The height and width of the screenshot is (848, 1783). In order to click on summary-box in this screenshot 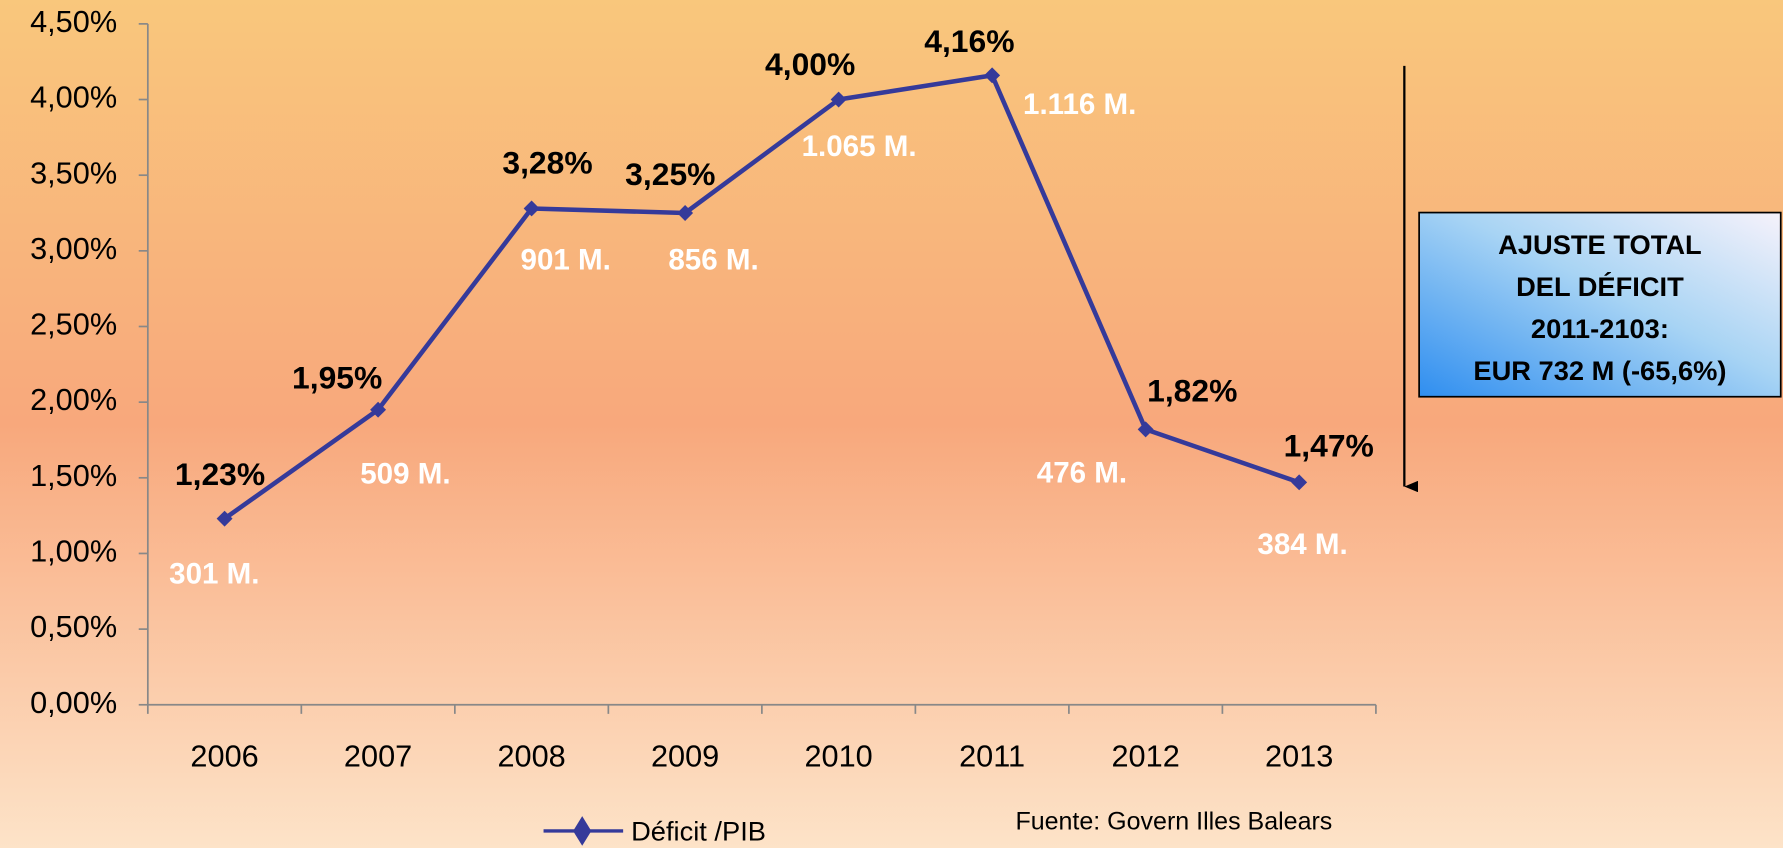, I will do `click(1600, 304)`.